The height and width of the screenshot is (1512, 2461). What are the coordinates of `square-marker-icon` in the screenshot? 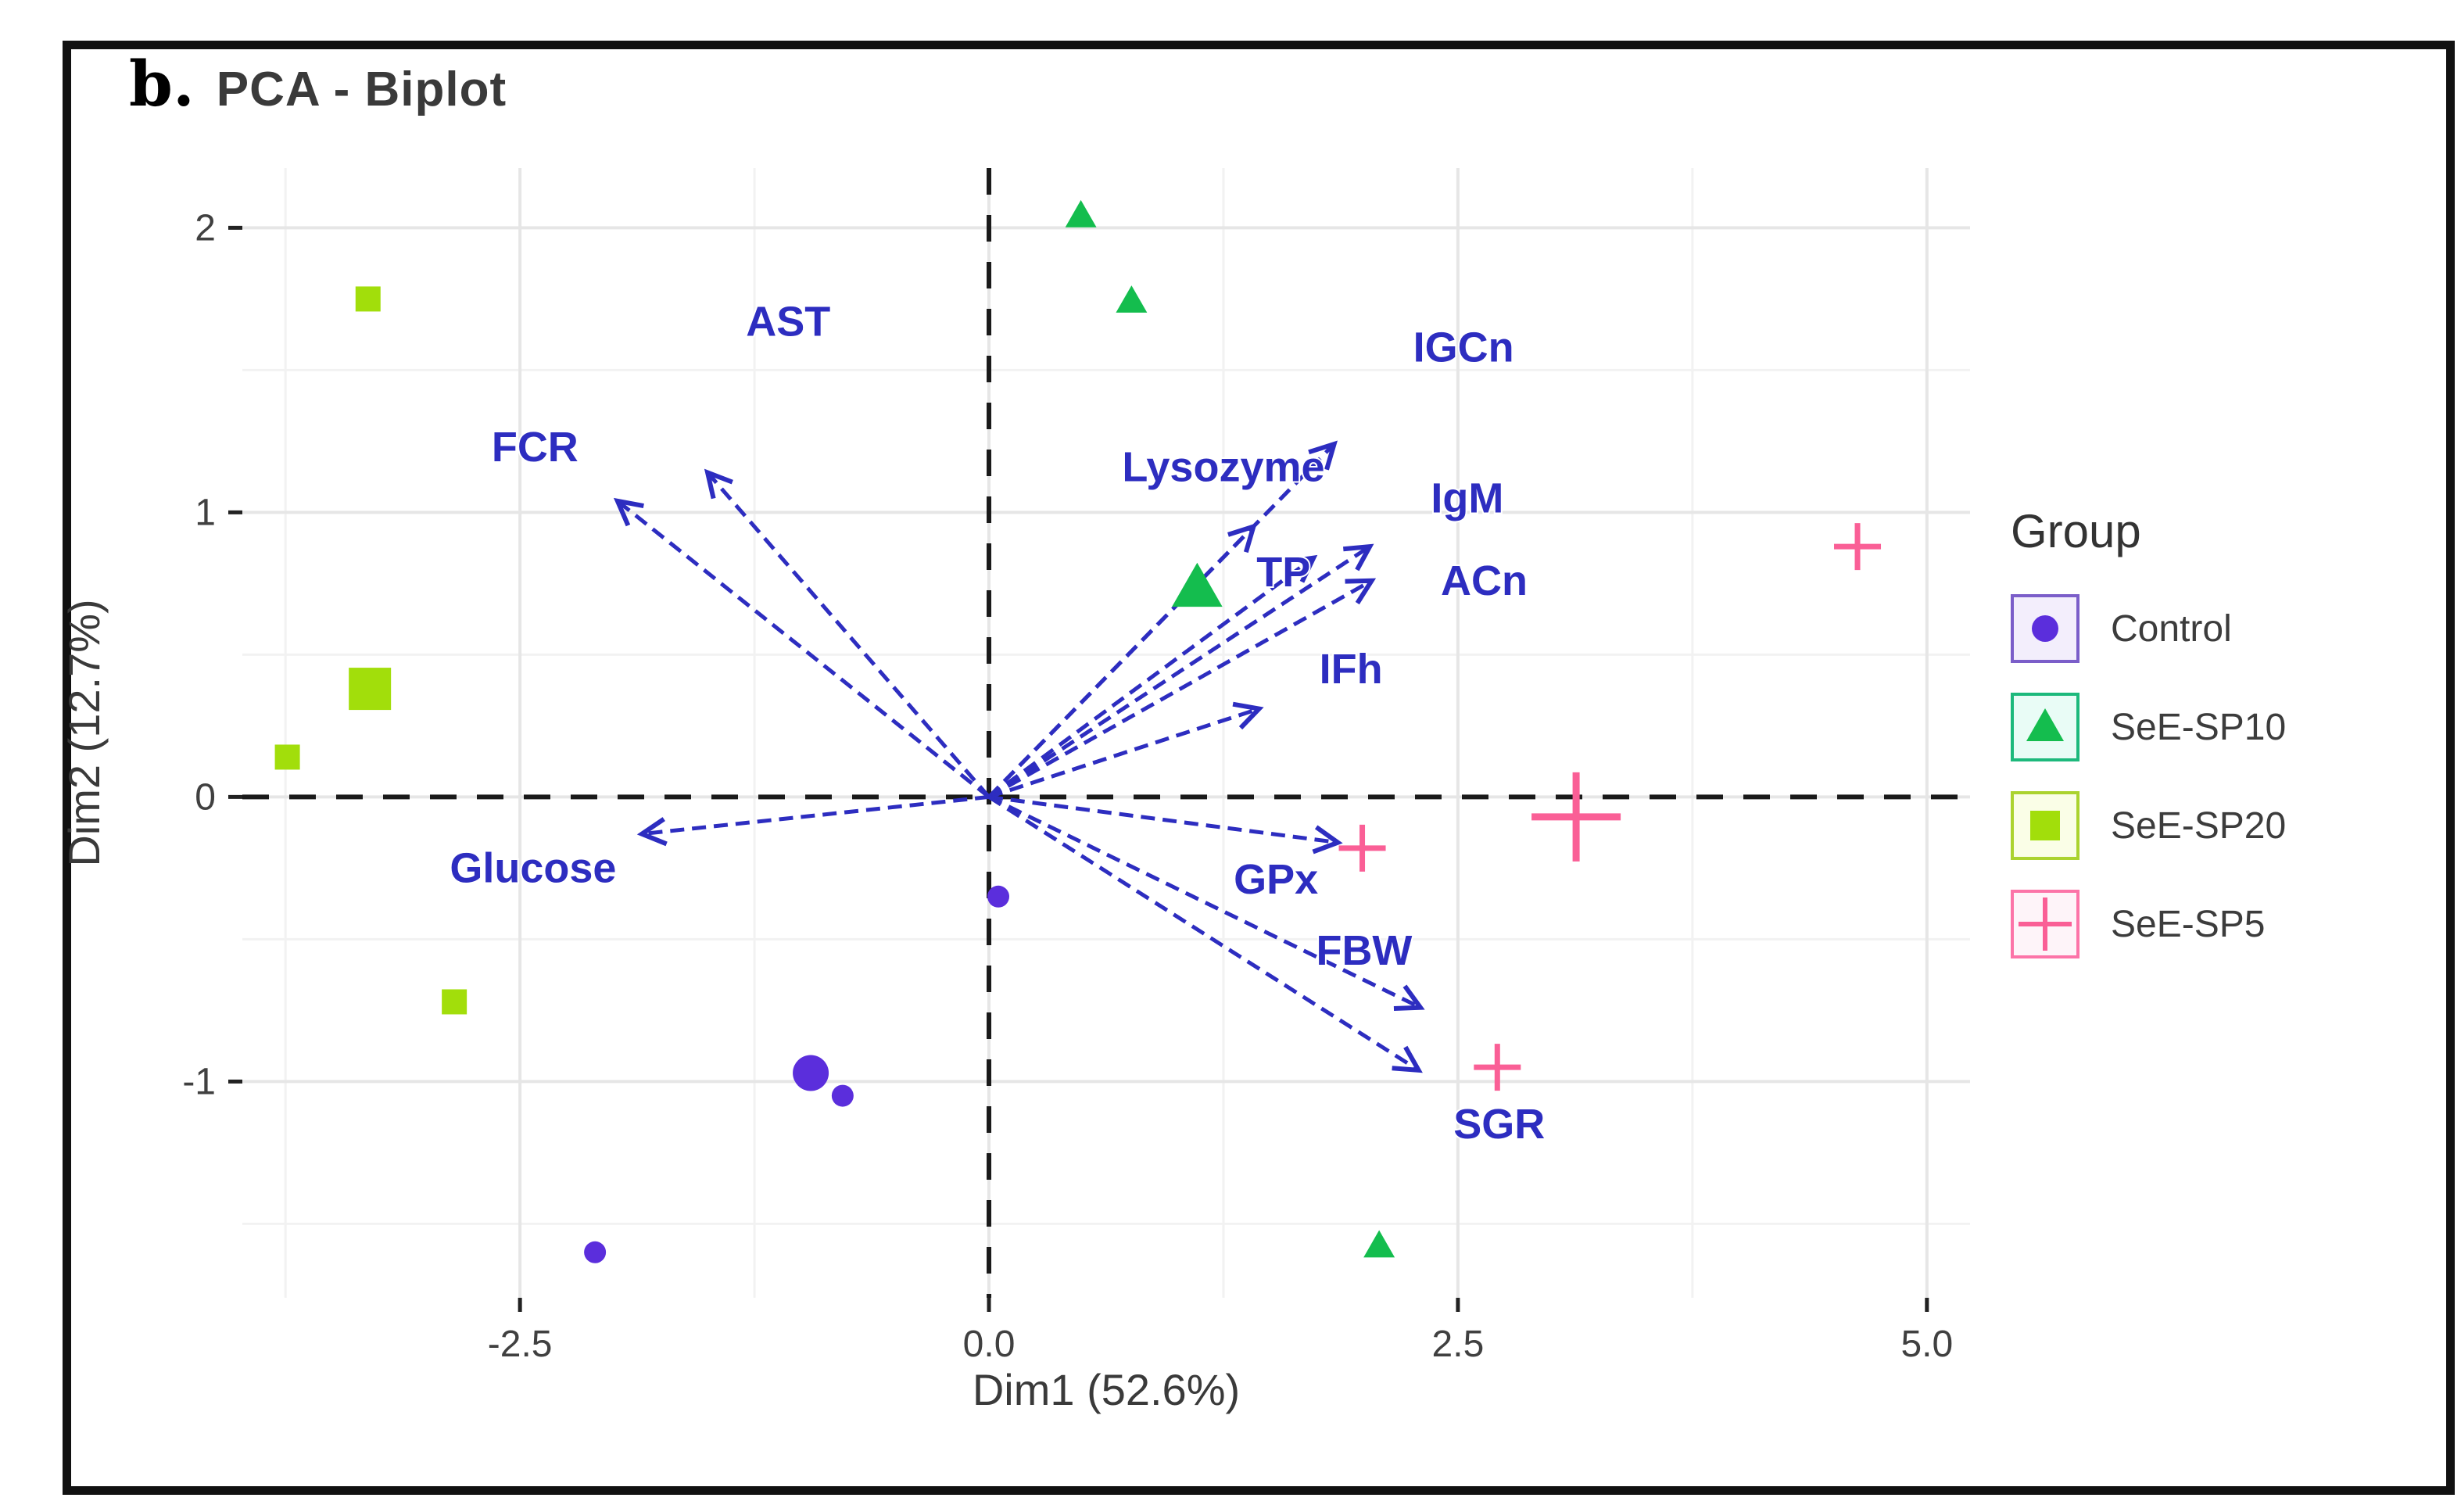 It's located at (2045, 825).